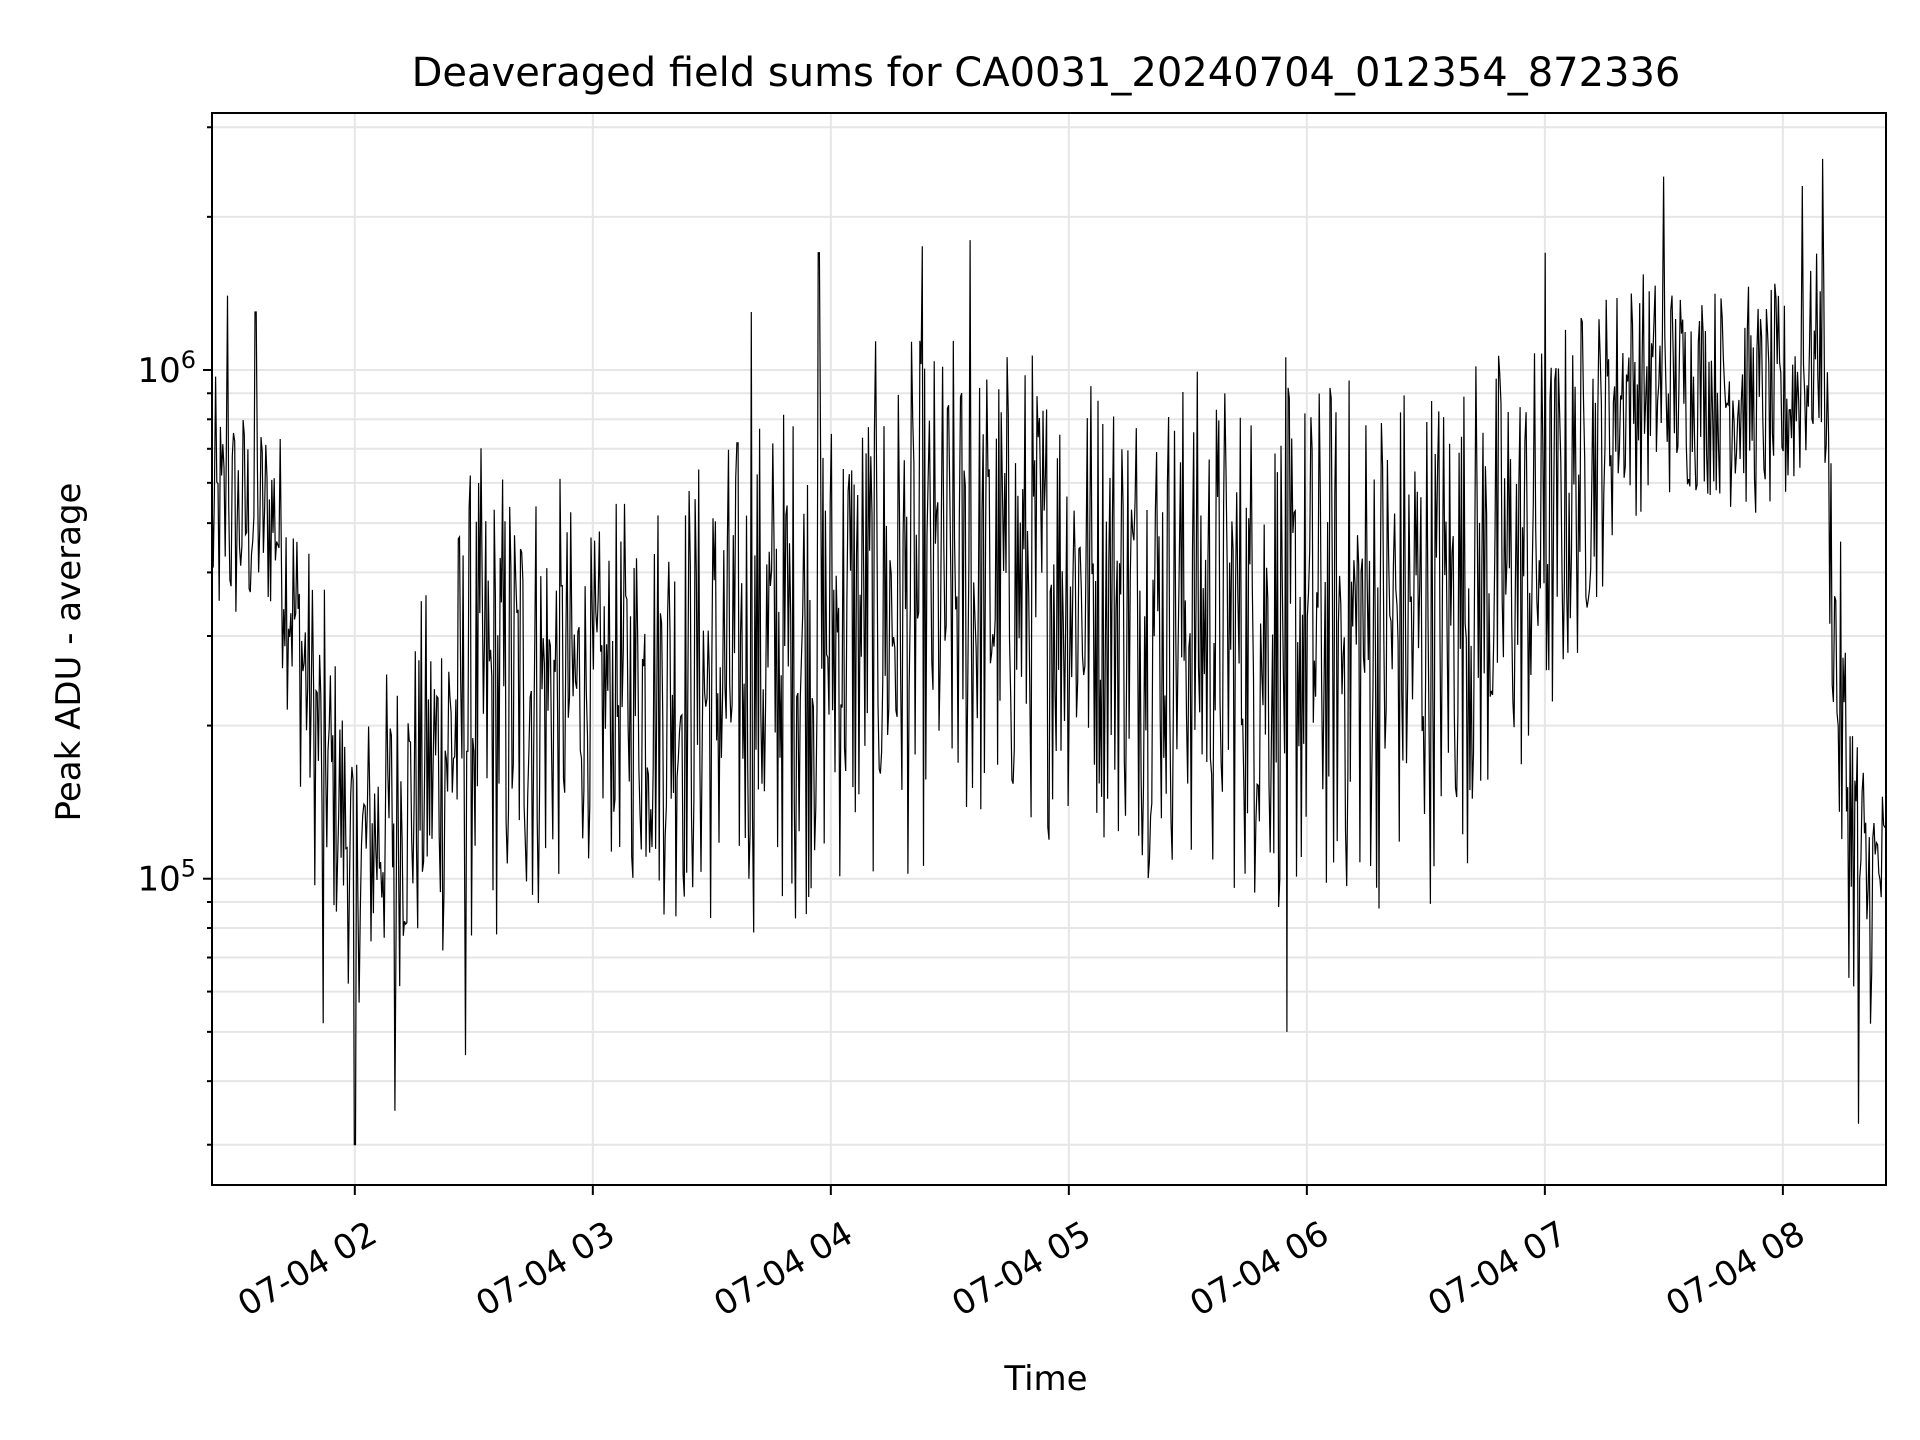 The height and width of the screenshot is (1440, 1920). Describe the element at coordinates (69, 652) in the screenshot. I see `y-axis-label: Peak ADU - average` at that location.